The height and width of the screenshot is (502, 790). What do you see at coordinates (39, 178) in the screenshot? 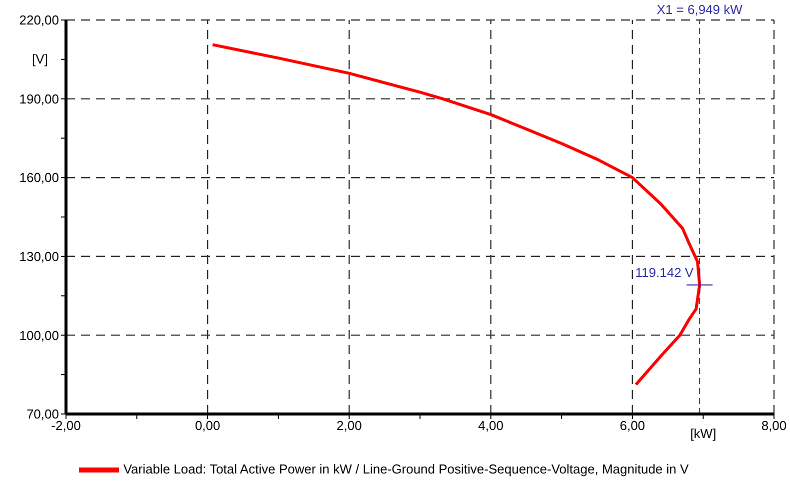
I see `y-tick-label: 160,00` at bounding box center [39, 178].